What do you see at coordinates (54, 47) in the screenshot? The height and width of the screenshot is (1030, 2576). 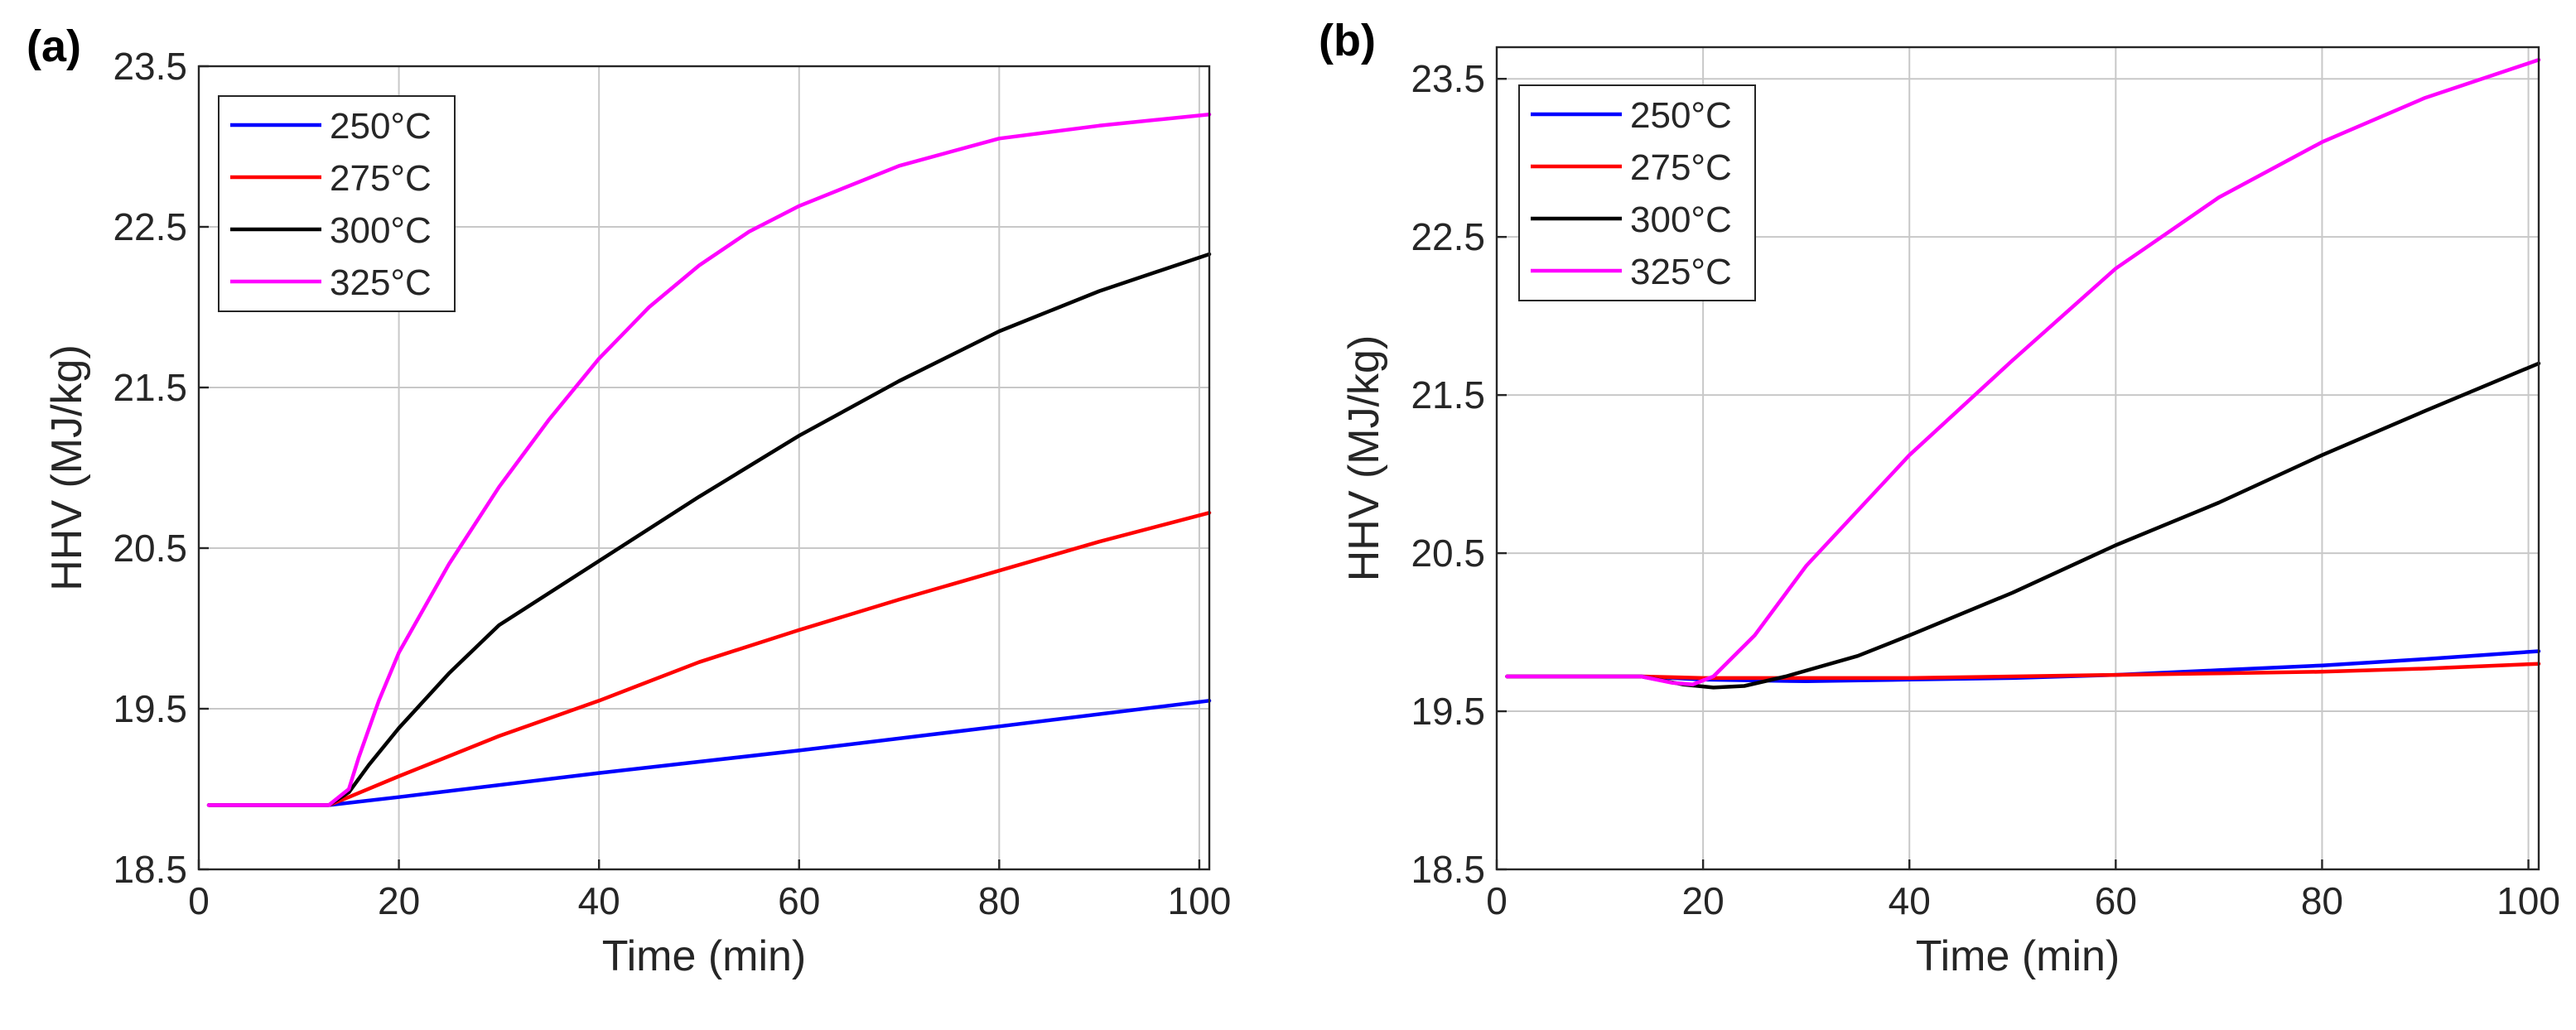 I see `panel-label: (a)` at bounding box center [54, 47].